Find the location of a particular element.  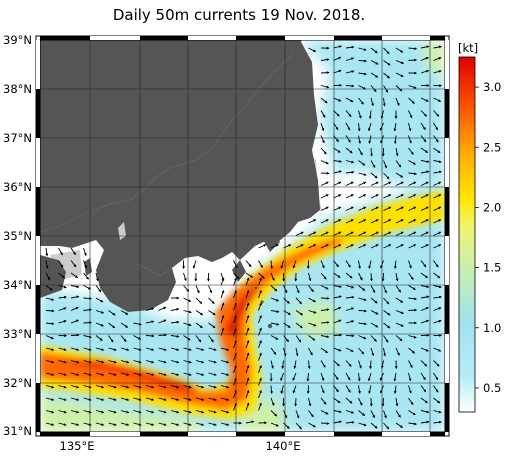

lat-label-36: 36°N is located at coordinates (17, 187).